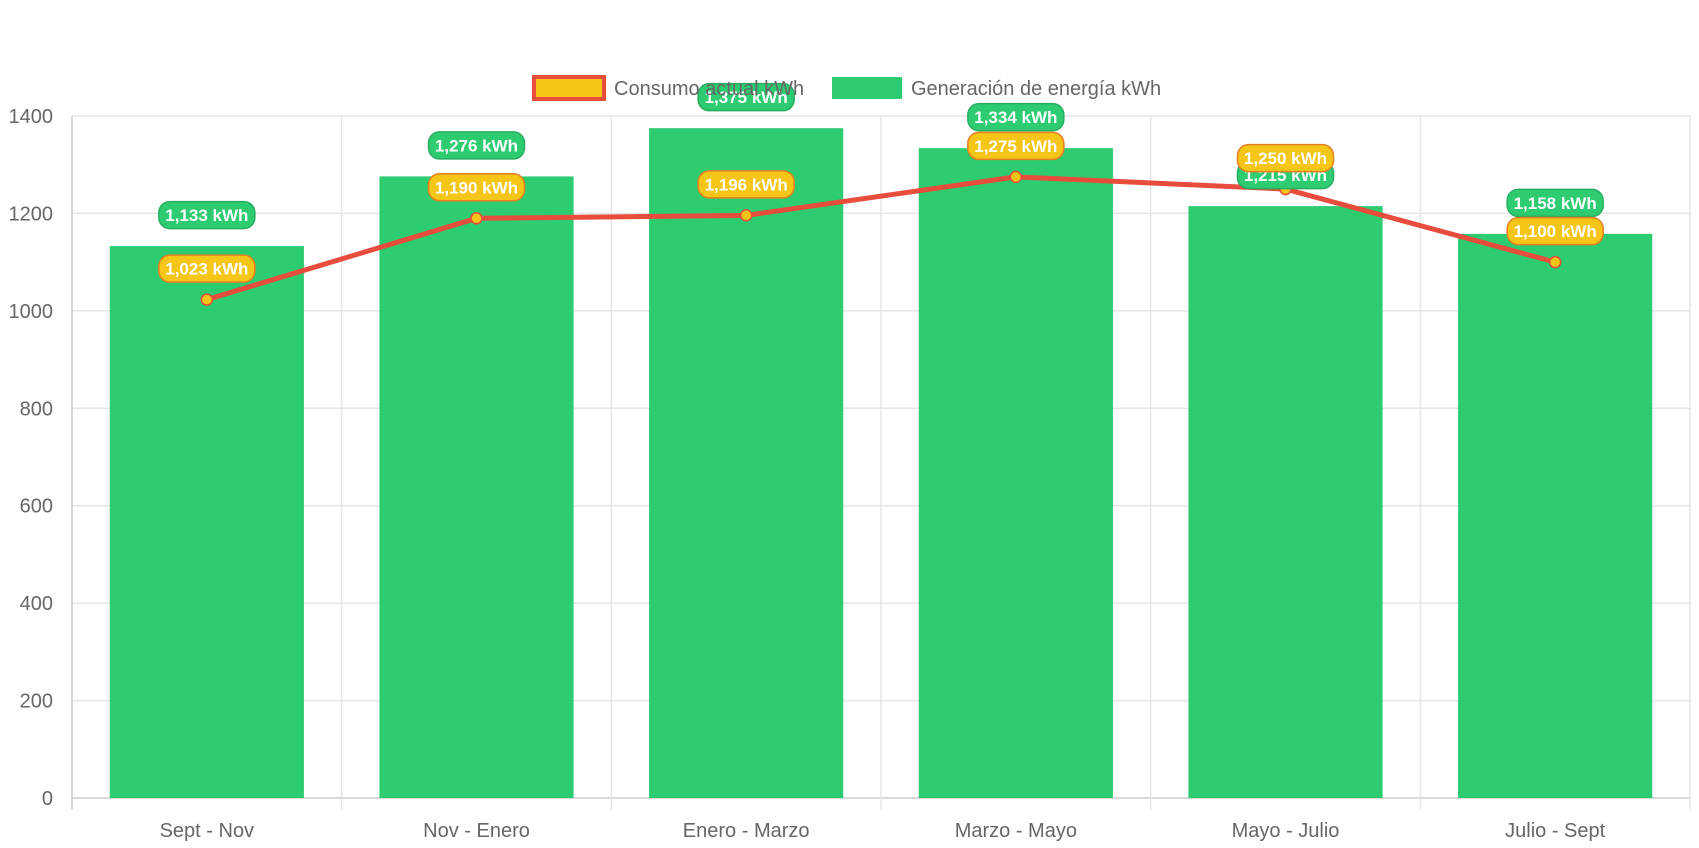  I want to click on y-tick-label: 0, so click(47, 799).